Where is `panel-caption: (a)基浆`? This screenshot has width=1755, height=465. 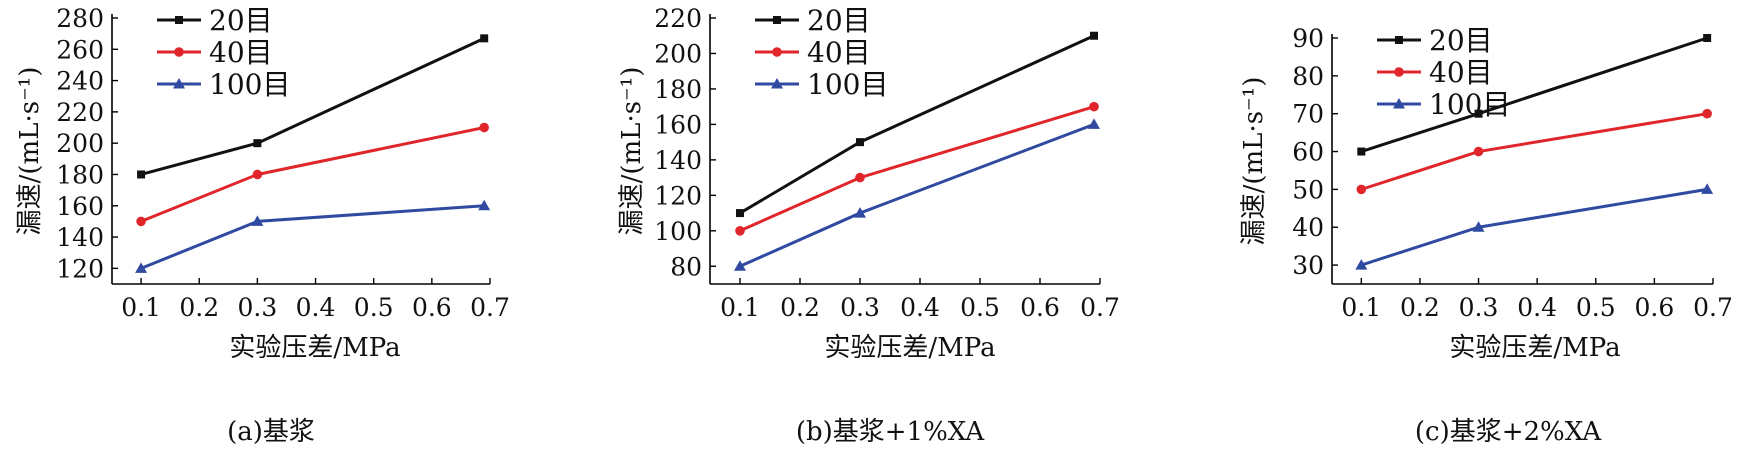
panel-caption: (a)基浆 is located at coordinates (271, 432).